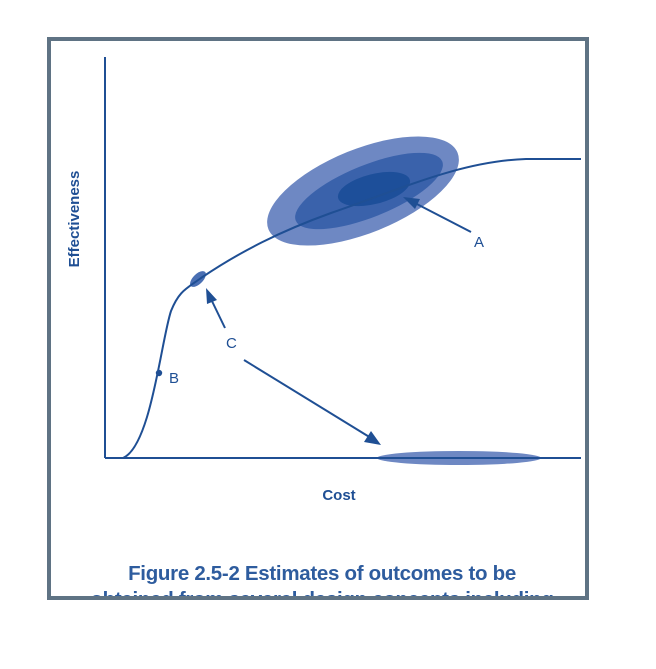 This screenshot has height=669, width=656. I want to click on label-a: A, so click(479, 242).